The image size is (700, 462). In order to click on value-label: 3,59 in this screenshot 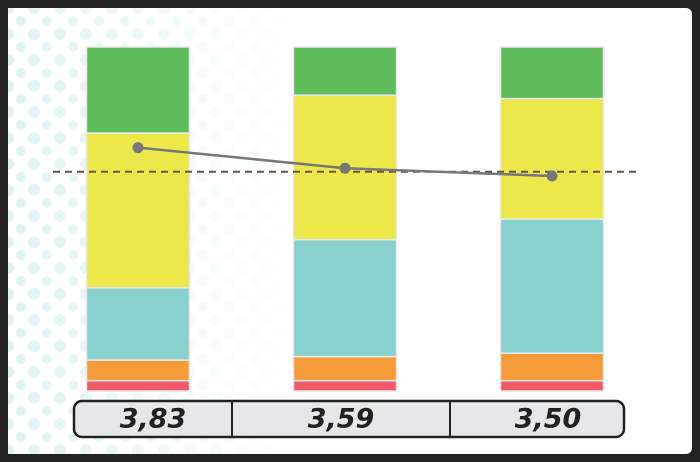, I will do `click(341, 419)`.